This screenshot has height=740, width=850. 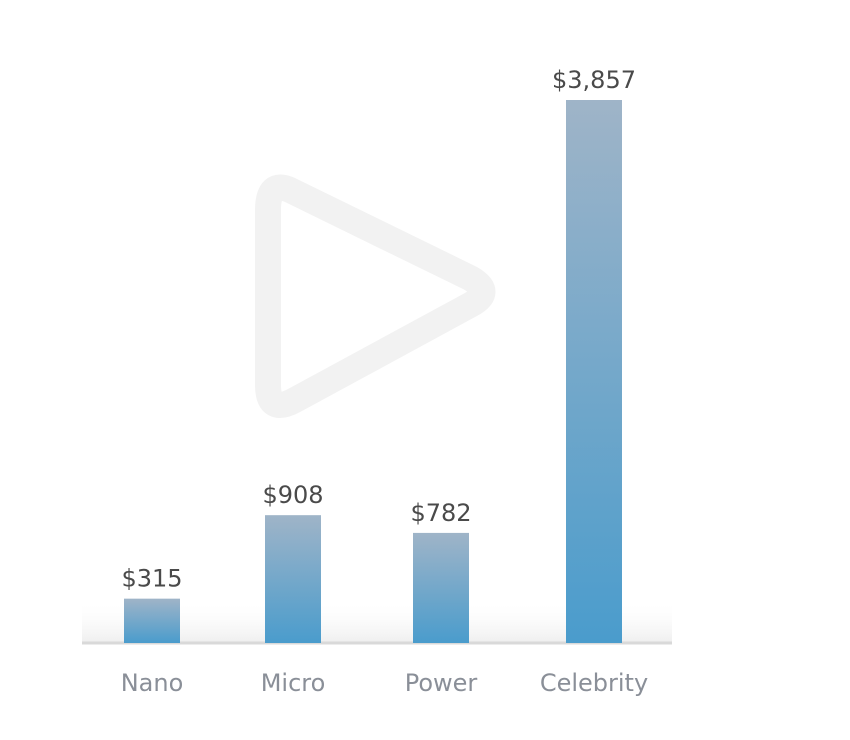 I want to click on bar-micro, so click(x=293, y=579).